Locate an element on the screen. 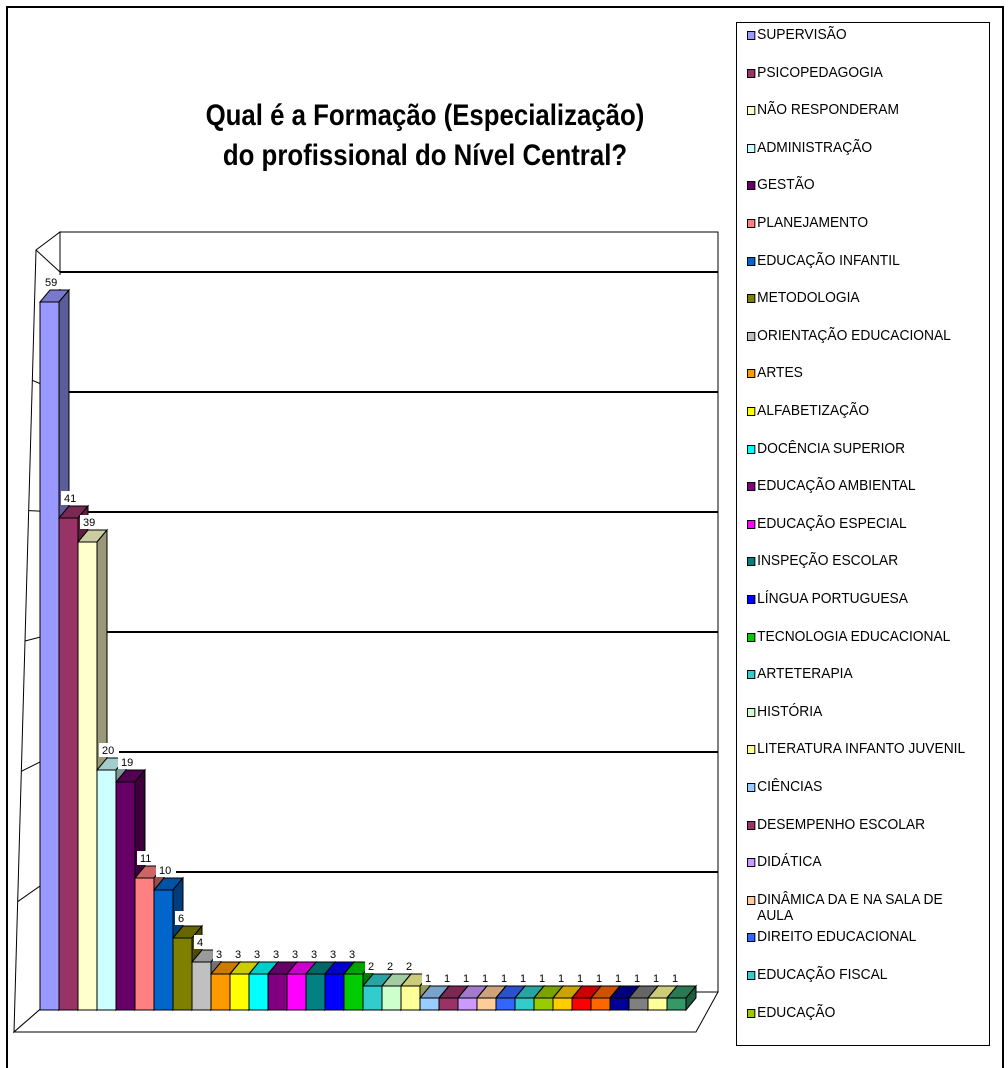 The width and height of the screenshot is (1008, 1068). legend-label: PLANEJAMENTO is located at coordinates (813, 222).